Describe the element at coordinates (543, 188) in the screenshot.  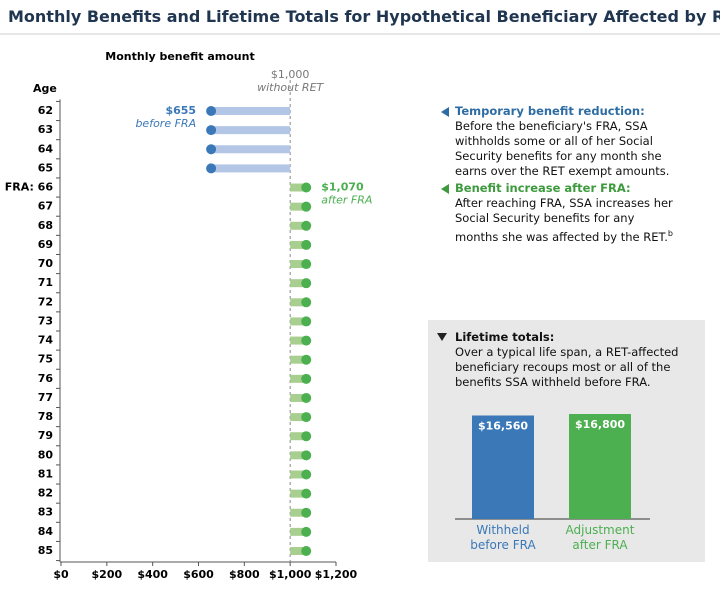
I see `note-title: Benefit increase after FRA:` at that location.